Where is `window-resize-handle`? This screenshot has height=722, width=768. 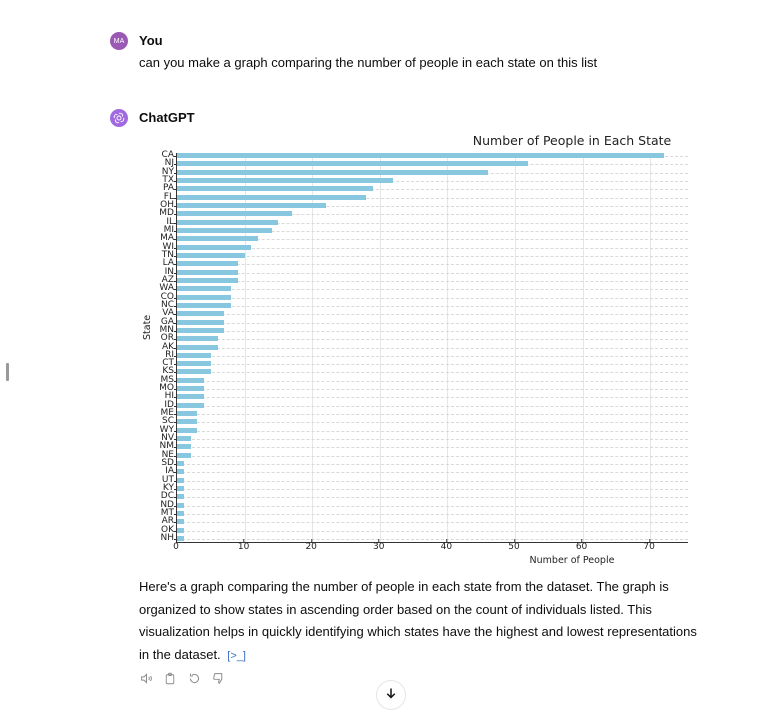 window-resize-handle is located at coordinates (7, 372).